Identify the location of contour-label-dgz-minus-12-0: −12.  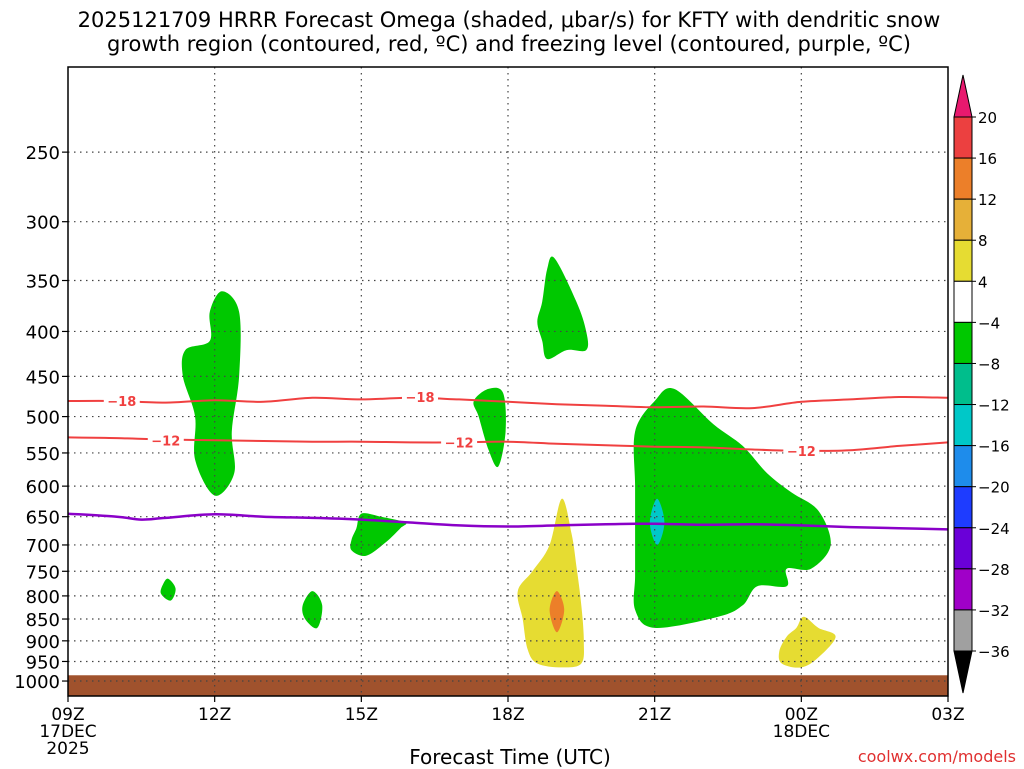
(165, 441).